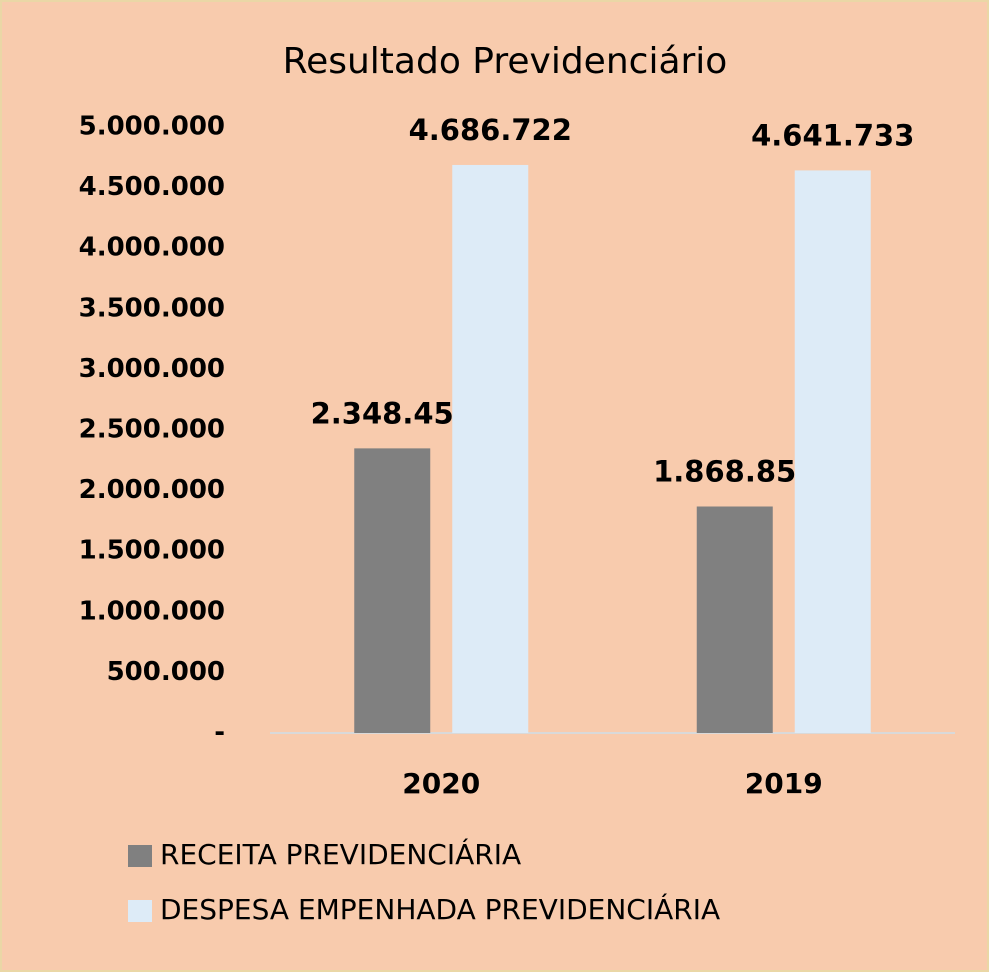  Describe the element at coordinates (152, 308) in the screenshot. I see `y-tick-label: 3.500.000` at that location.